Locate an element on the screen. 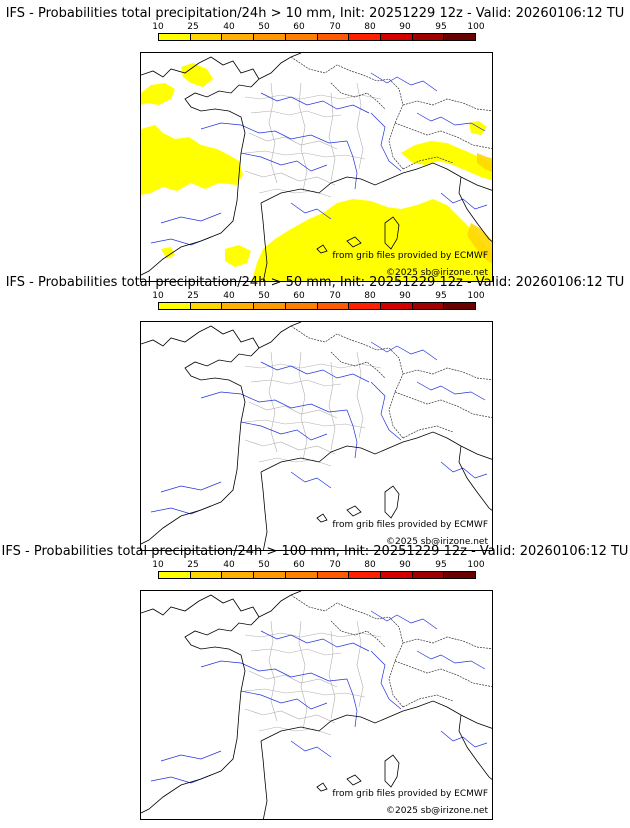 Image resolution: width=630 pixels, height=828 pixels. country-borders is located at coordinates (391, 651).